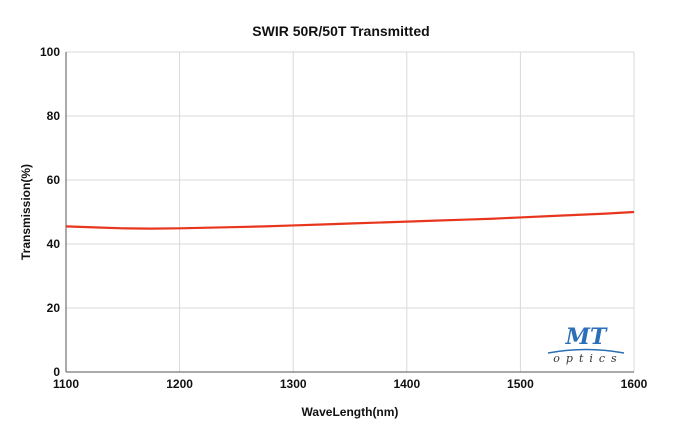 This screenshot has height=440, width=684. I want to click on y-axis-label: Transmission(%), so click(26, 212).